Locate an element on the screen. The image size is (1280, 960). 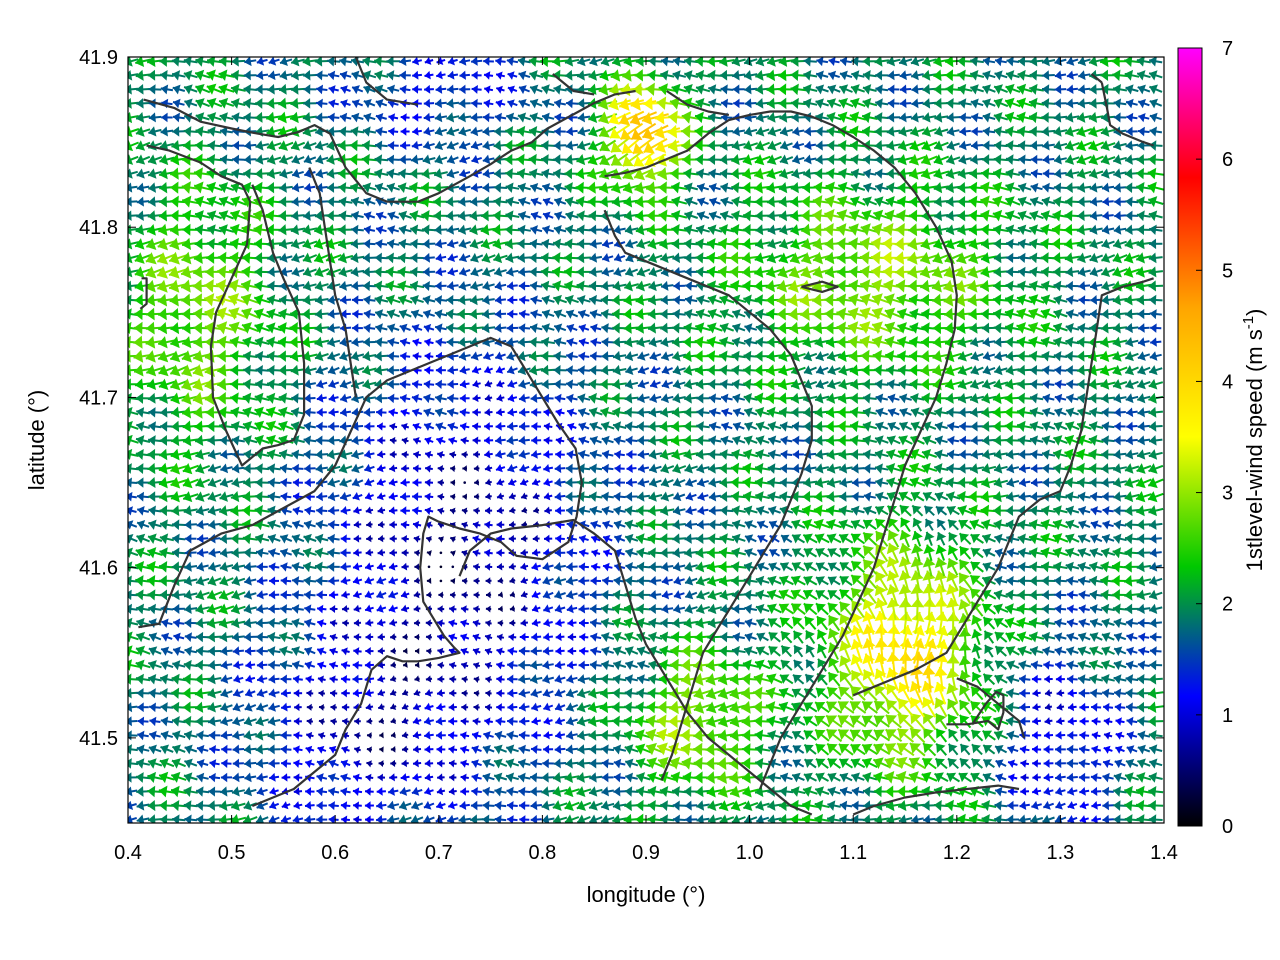
x-tick-label: 0.5 is located at coordinates (232, 853).